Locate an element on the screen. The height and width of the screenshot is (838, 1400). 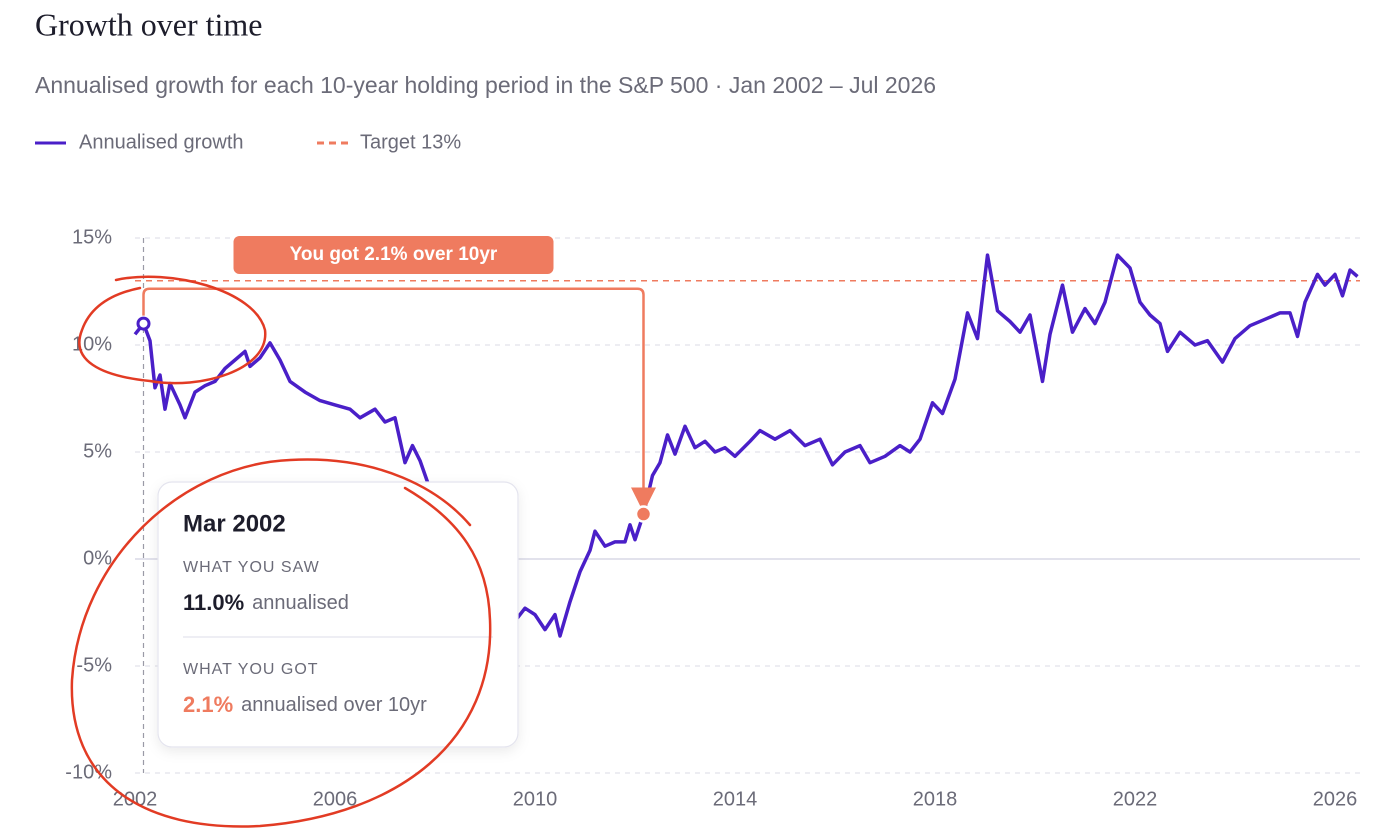
unit-text: annualised over 10yr is located at coordinates (334, 705).